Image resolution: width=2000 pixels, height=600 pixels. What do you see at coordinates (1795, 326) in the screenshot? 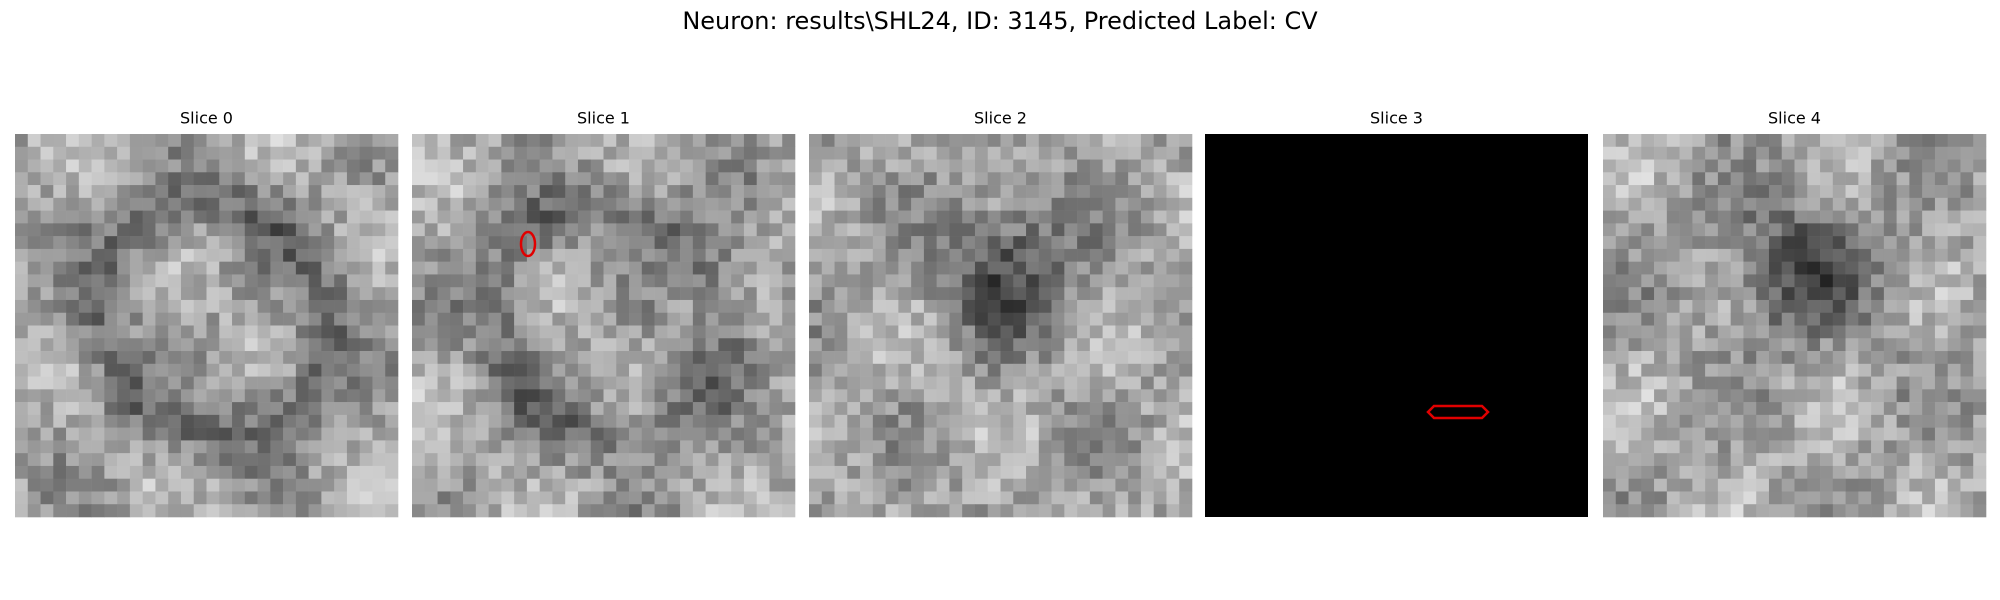
I see `slice-image` at bounding box center [1795, 326].